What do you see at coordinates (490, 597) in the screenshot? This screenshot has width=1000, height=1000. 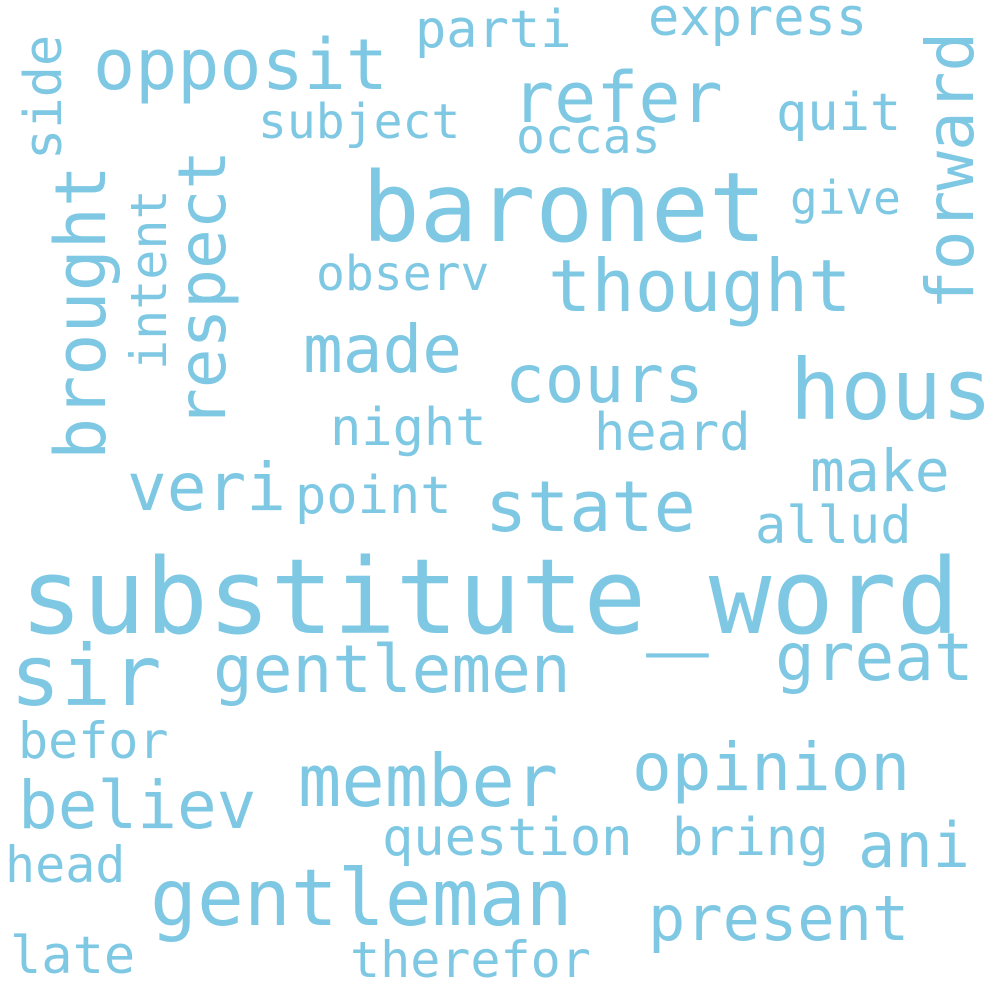 I see `word-substitute-word: substitute_word` at bounding box center [490, 597].